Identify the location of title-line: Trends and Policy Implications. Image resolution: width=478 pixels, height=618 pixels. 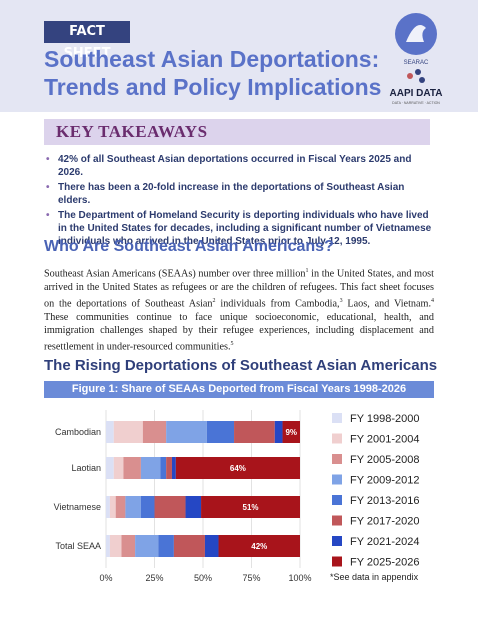
(213, 87).